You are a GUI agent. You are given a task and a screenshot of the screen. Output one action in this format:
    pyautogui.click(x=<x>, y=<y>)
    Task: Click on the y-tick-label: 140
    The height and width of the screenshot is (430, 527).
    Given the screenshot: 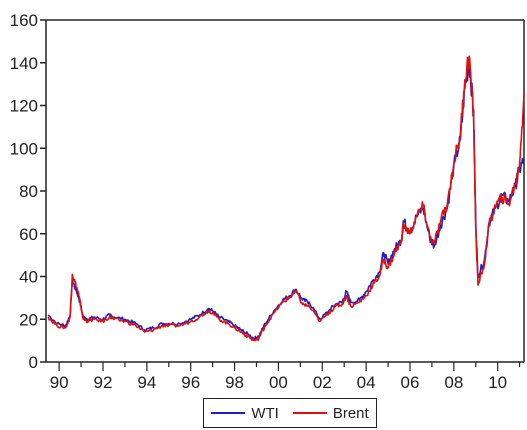 What is the action you would take?
    pyautogui.click(x=24, y=63)
    